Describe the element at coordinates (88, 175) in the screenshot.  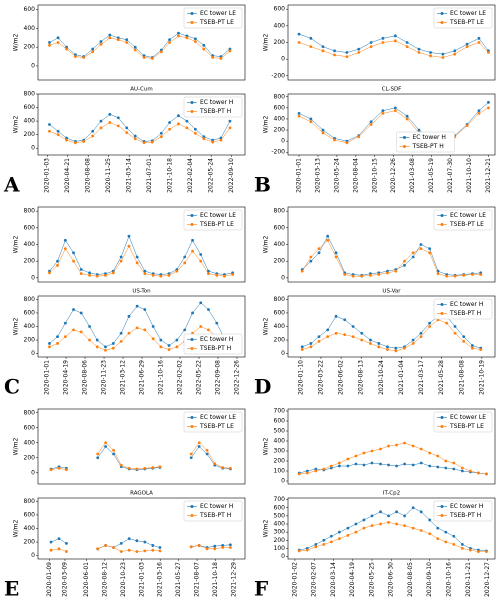
I see `x-tick-label: 2020-08-08` at that location.